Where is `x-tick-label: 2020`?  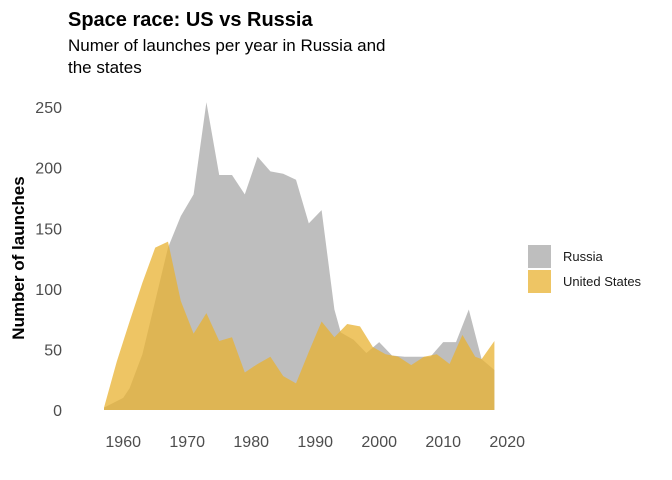 x-tick-label: 2020 is located at coordinates (507, 442).